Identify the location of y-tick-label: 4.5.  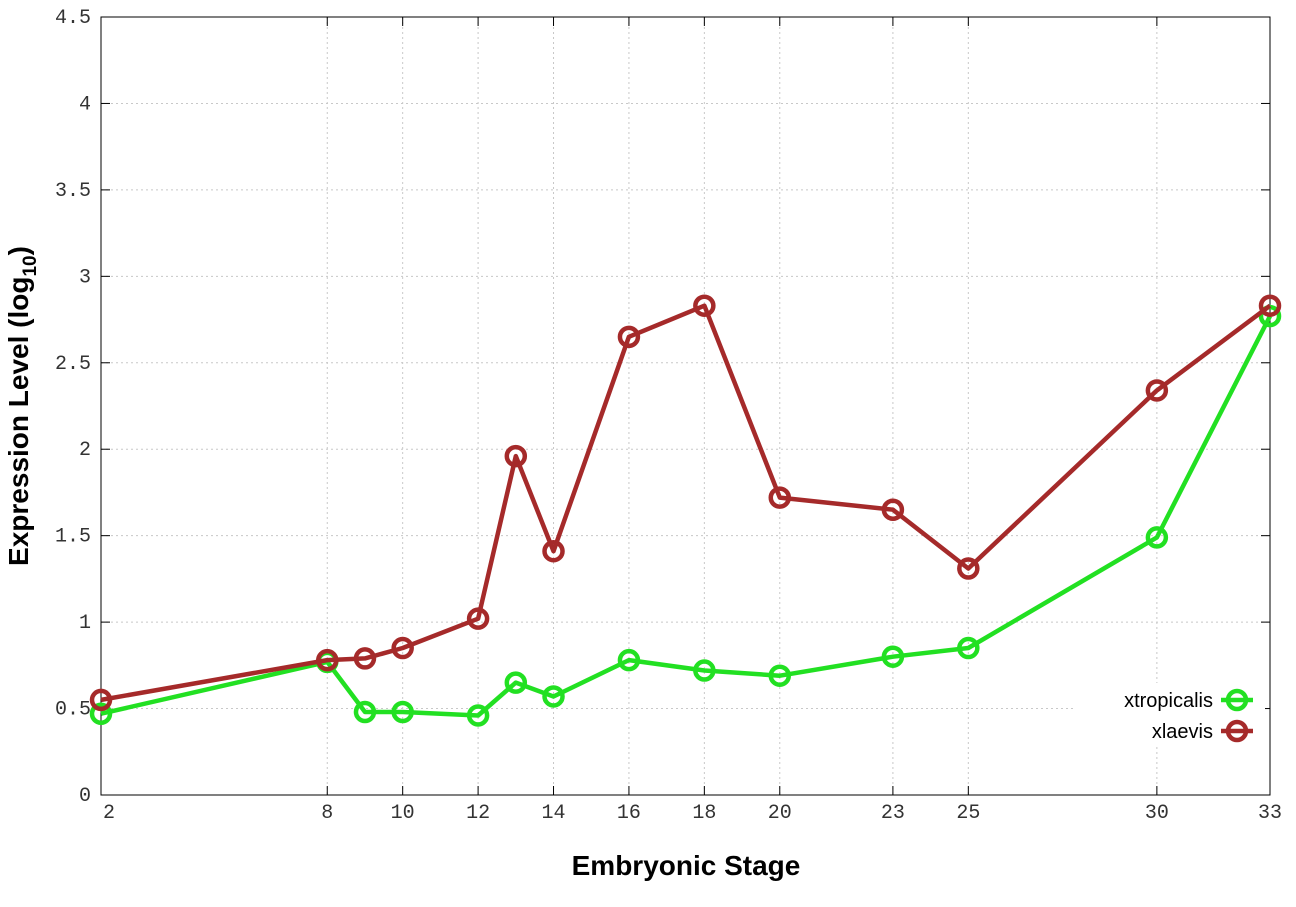
(73, 18).